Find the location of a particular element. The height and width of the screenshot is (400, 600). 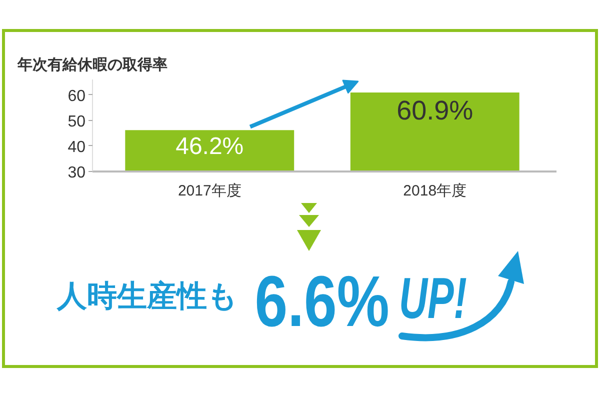

data-label: 60.9% is located at coordinates (435, 111).